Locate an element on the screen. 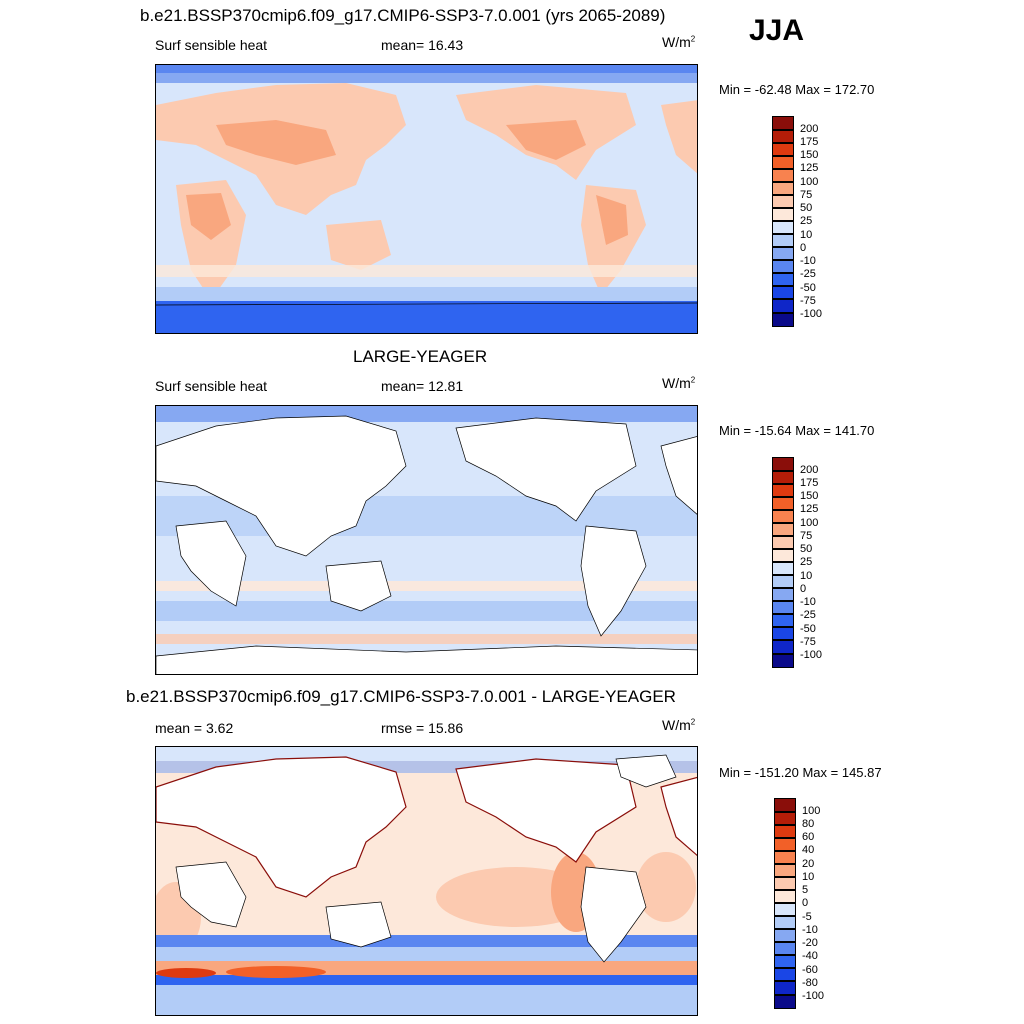 The image size is (1024, 1024). panel2-variable-label: Surf sensible heat is located at coordinates (211, 386).